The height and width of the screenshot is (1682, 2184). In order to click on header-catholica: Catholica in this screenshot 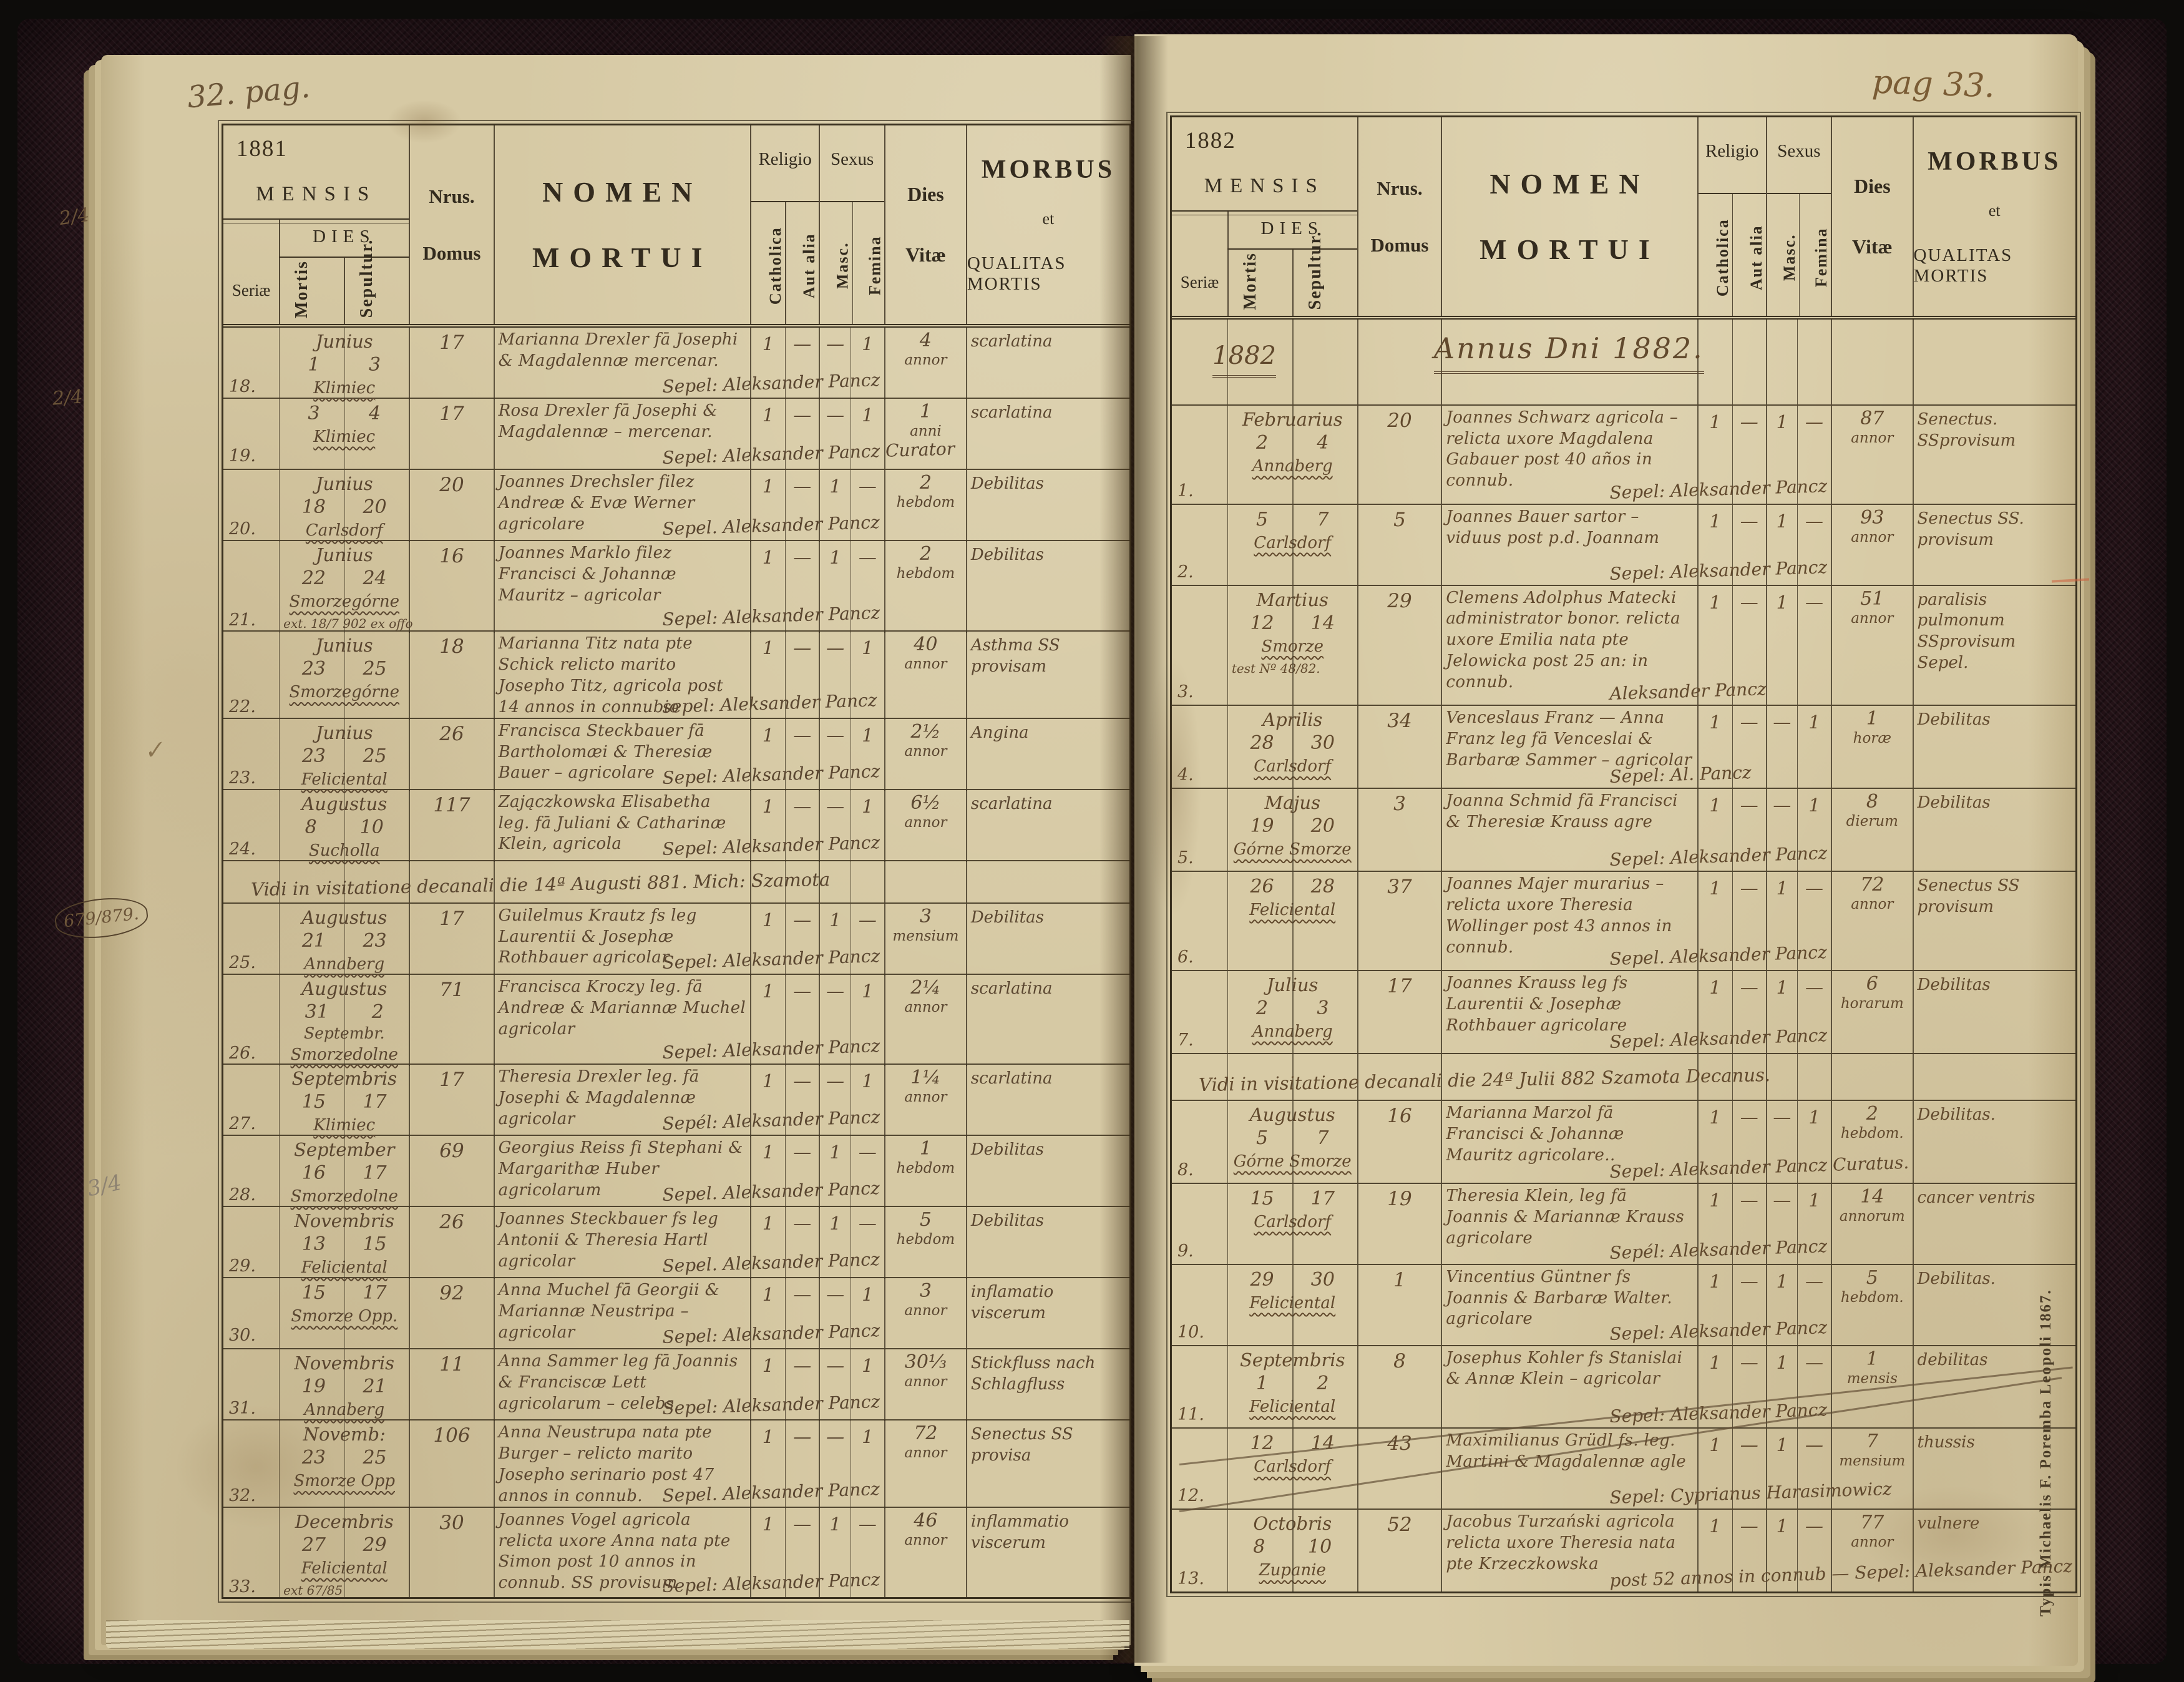, I will do `click(776, 265)`.